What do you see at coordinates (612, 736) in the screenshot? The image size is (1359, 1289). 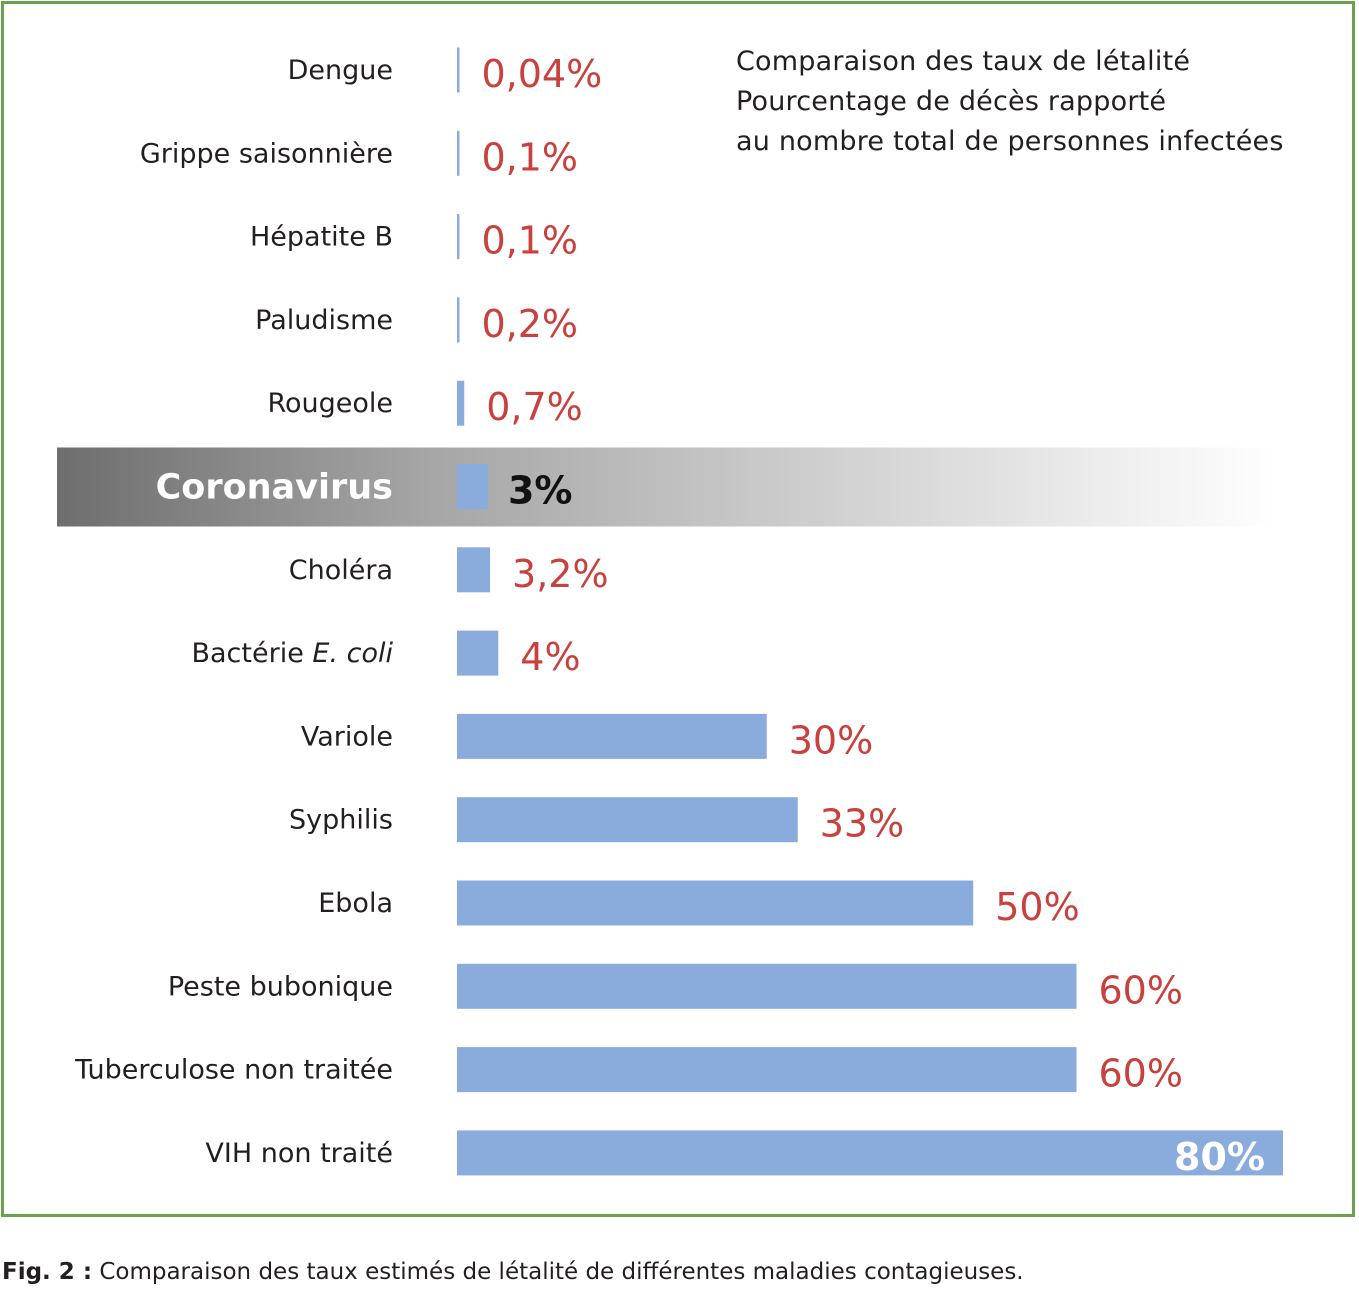 I see `bar-variole` at bounding box center [612, 736].